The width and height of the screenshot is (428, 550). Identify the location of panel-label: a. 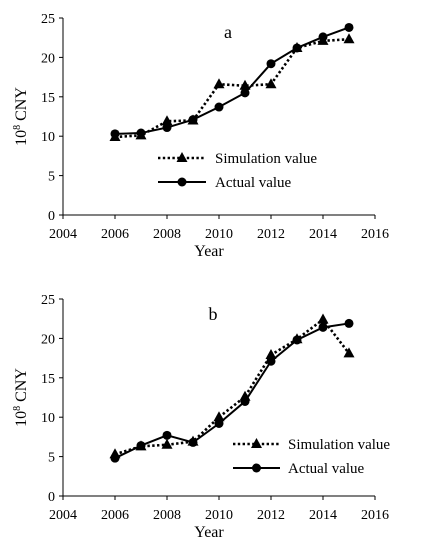
(228, 32).